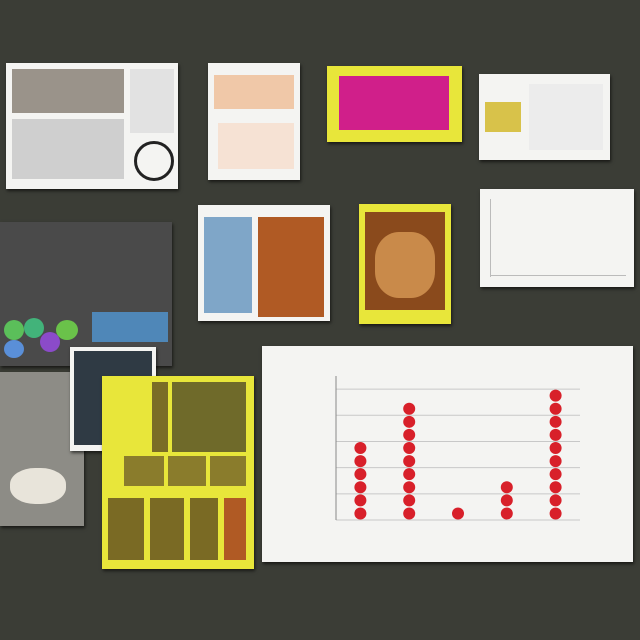 The width and height of the screenshot is (640, 640). What do you see at coordinates (557, 238) in the screenshot?
I see `printout-empty-chart` at bounding box center [557, 238].